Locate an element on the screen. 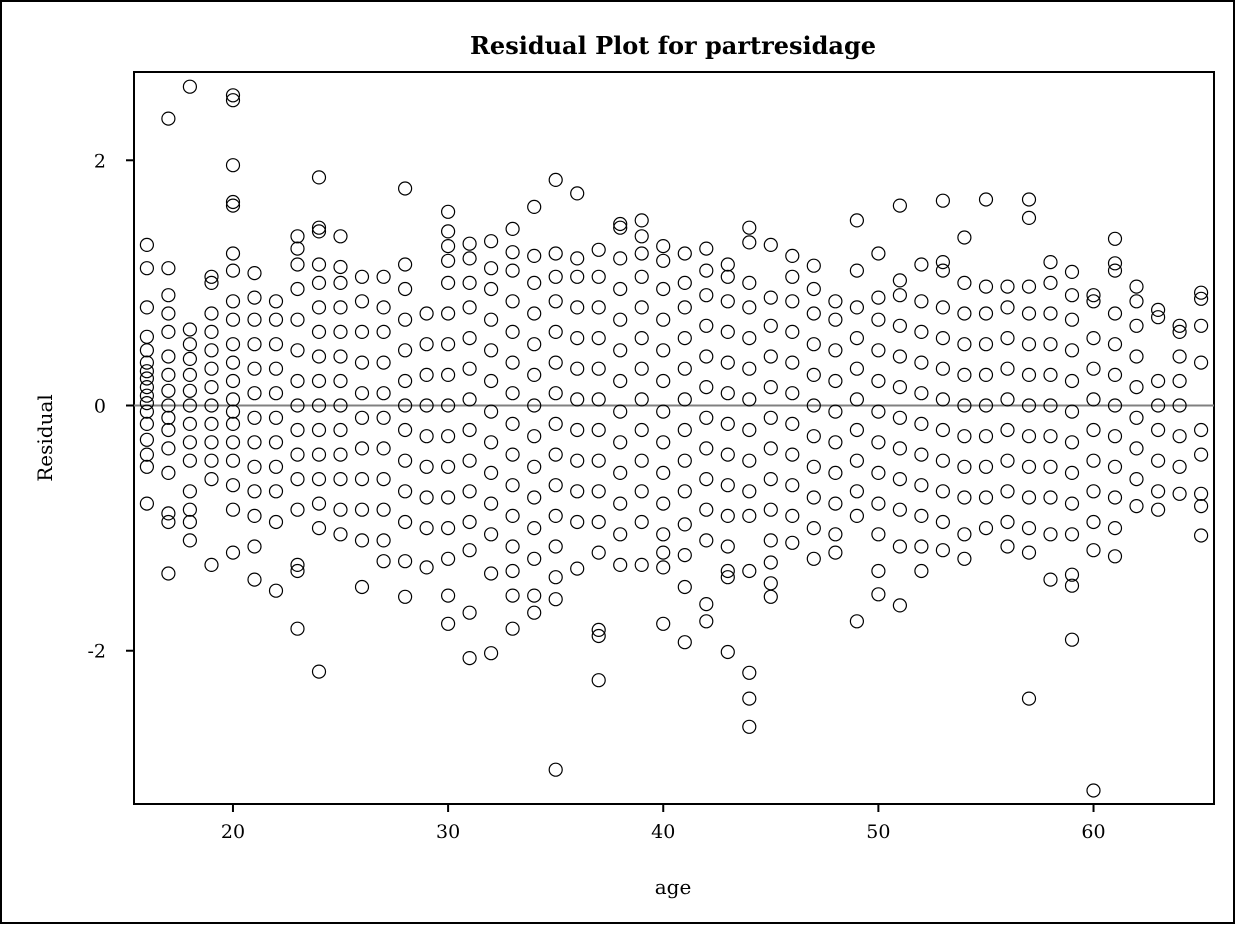 The width and height of the screenshot is (1235, 929). x-axis-label: age is located at coordinates (673, 887).